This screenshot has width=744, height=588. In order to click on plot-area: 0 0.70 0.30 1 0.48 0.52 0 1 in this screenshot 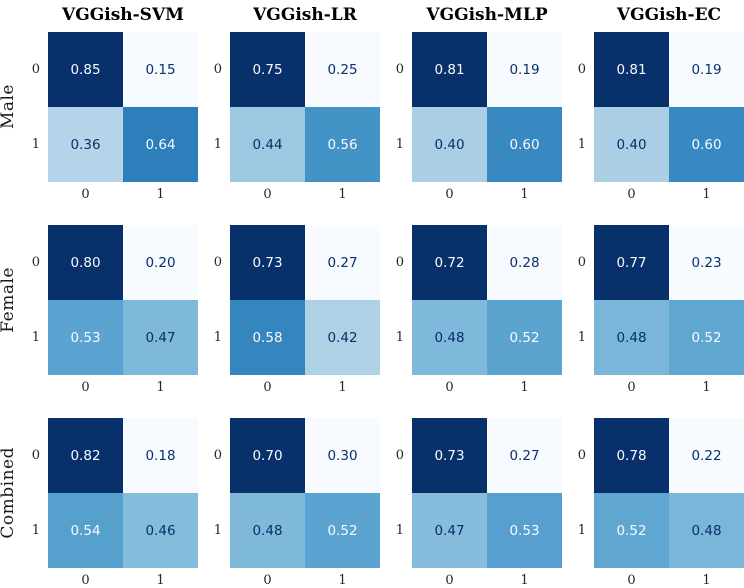, I will do `click(289, 503)`.